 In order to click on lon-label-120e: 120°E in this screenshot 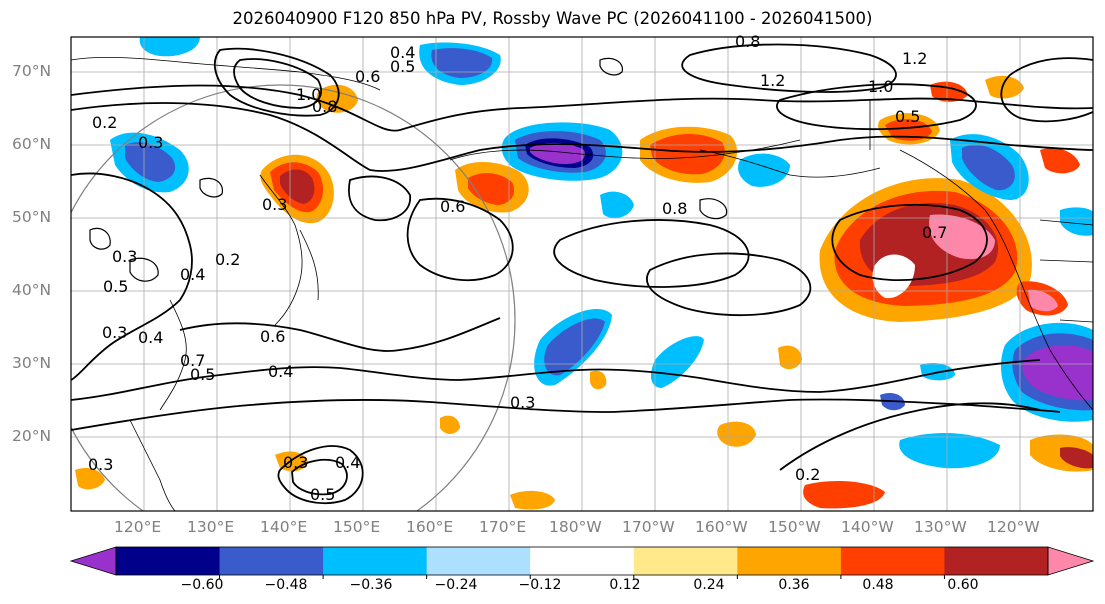, I will do `click(138, 527)`.